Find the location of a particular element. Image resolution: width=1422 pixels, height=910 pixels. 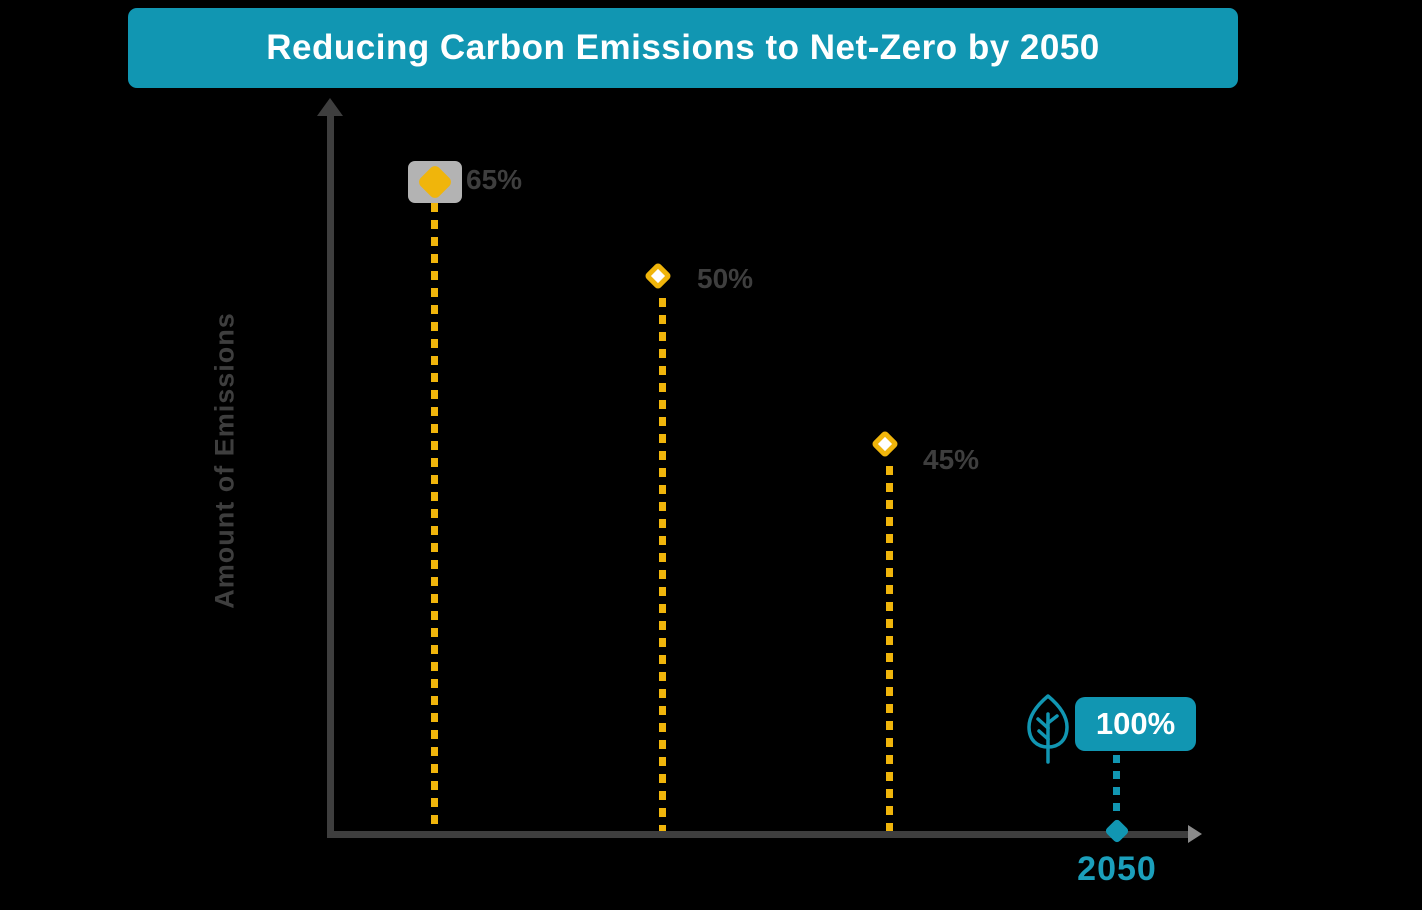

milestone-2-value-label: 50% is located at coordinates (725, 278).